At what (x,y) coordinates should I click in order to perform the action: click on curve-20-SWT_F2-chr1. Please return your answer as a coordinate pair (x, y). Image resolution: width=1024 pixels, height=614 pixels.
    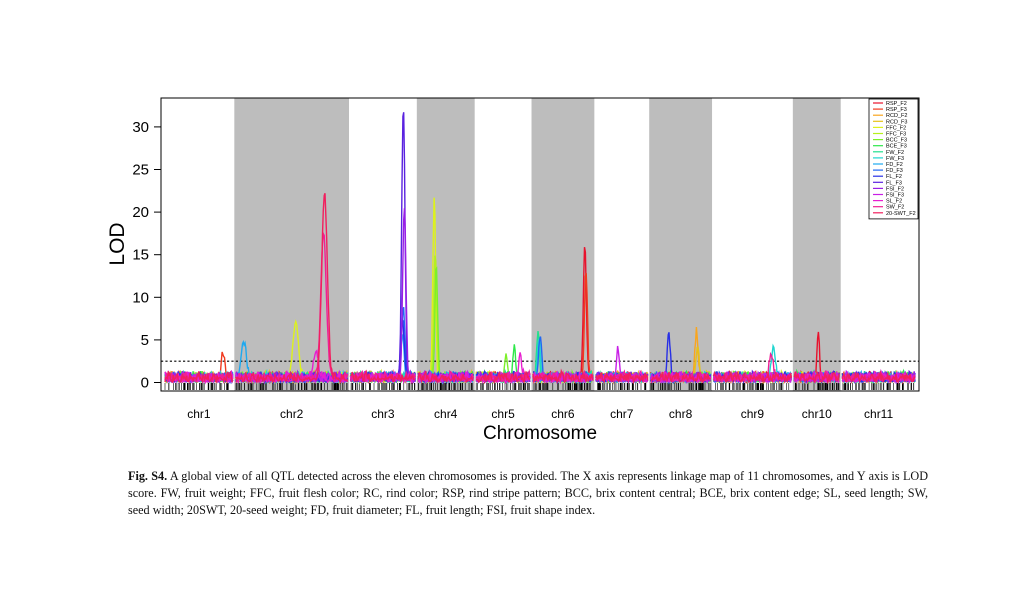
    Looking at the image, I should click on (198, 377).